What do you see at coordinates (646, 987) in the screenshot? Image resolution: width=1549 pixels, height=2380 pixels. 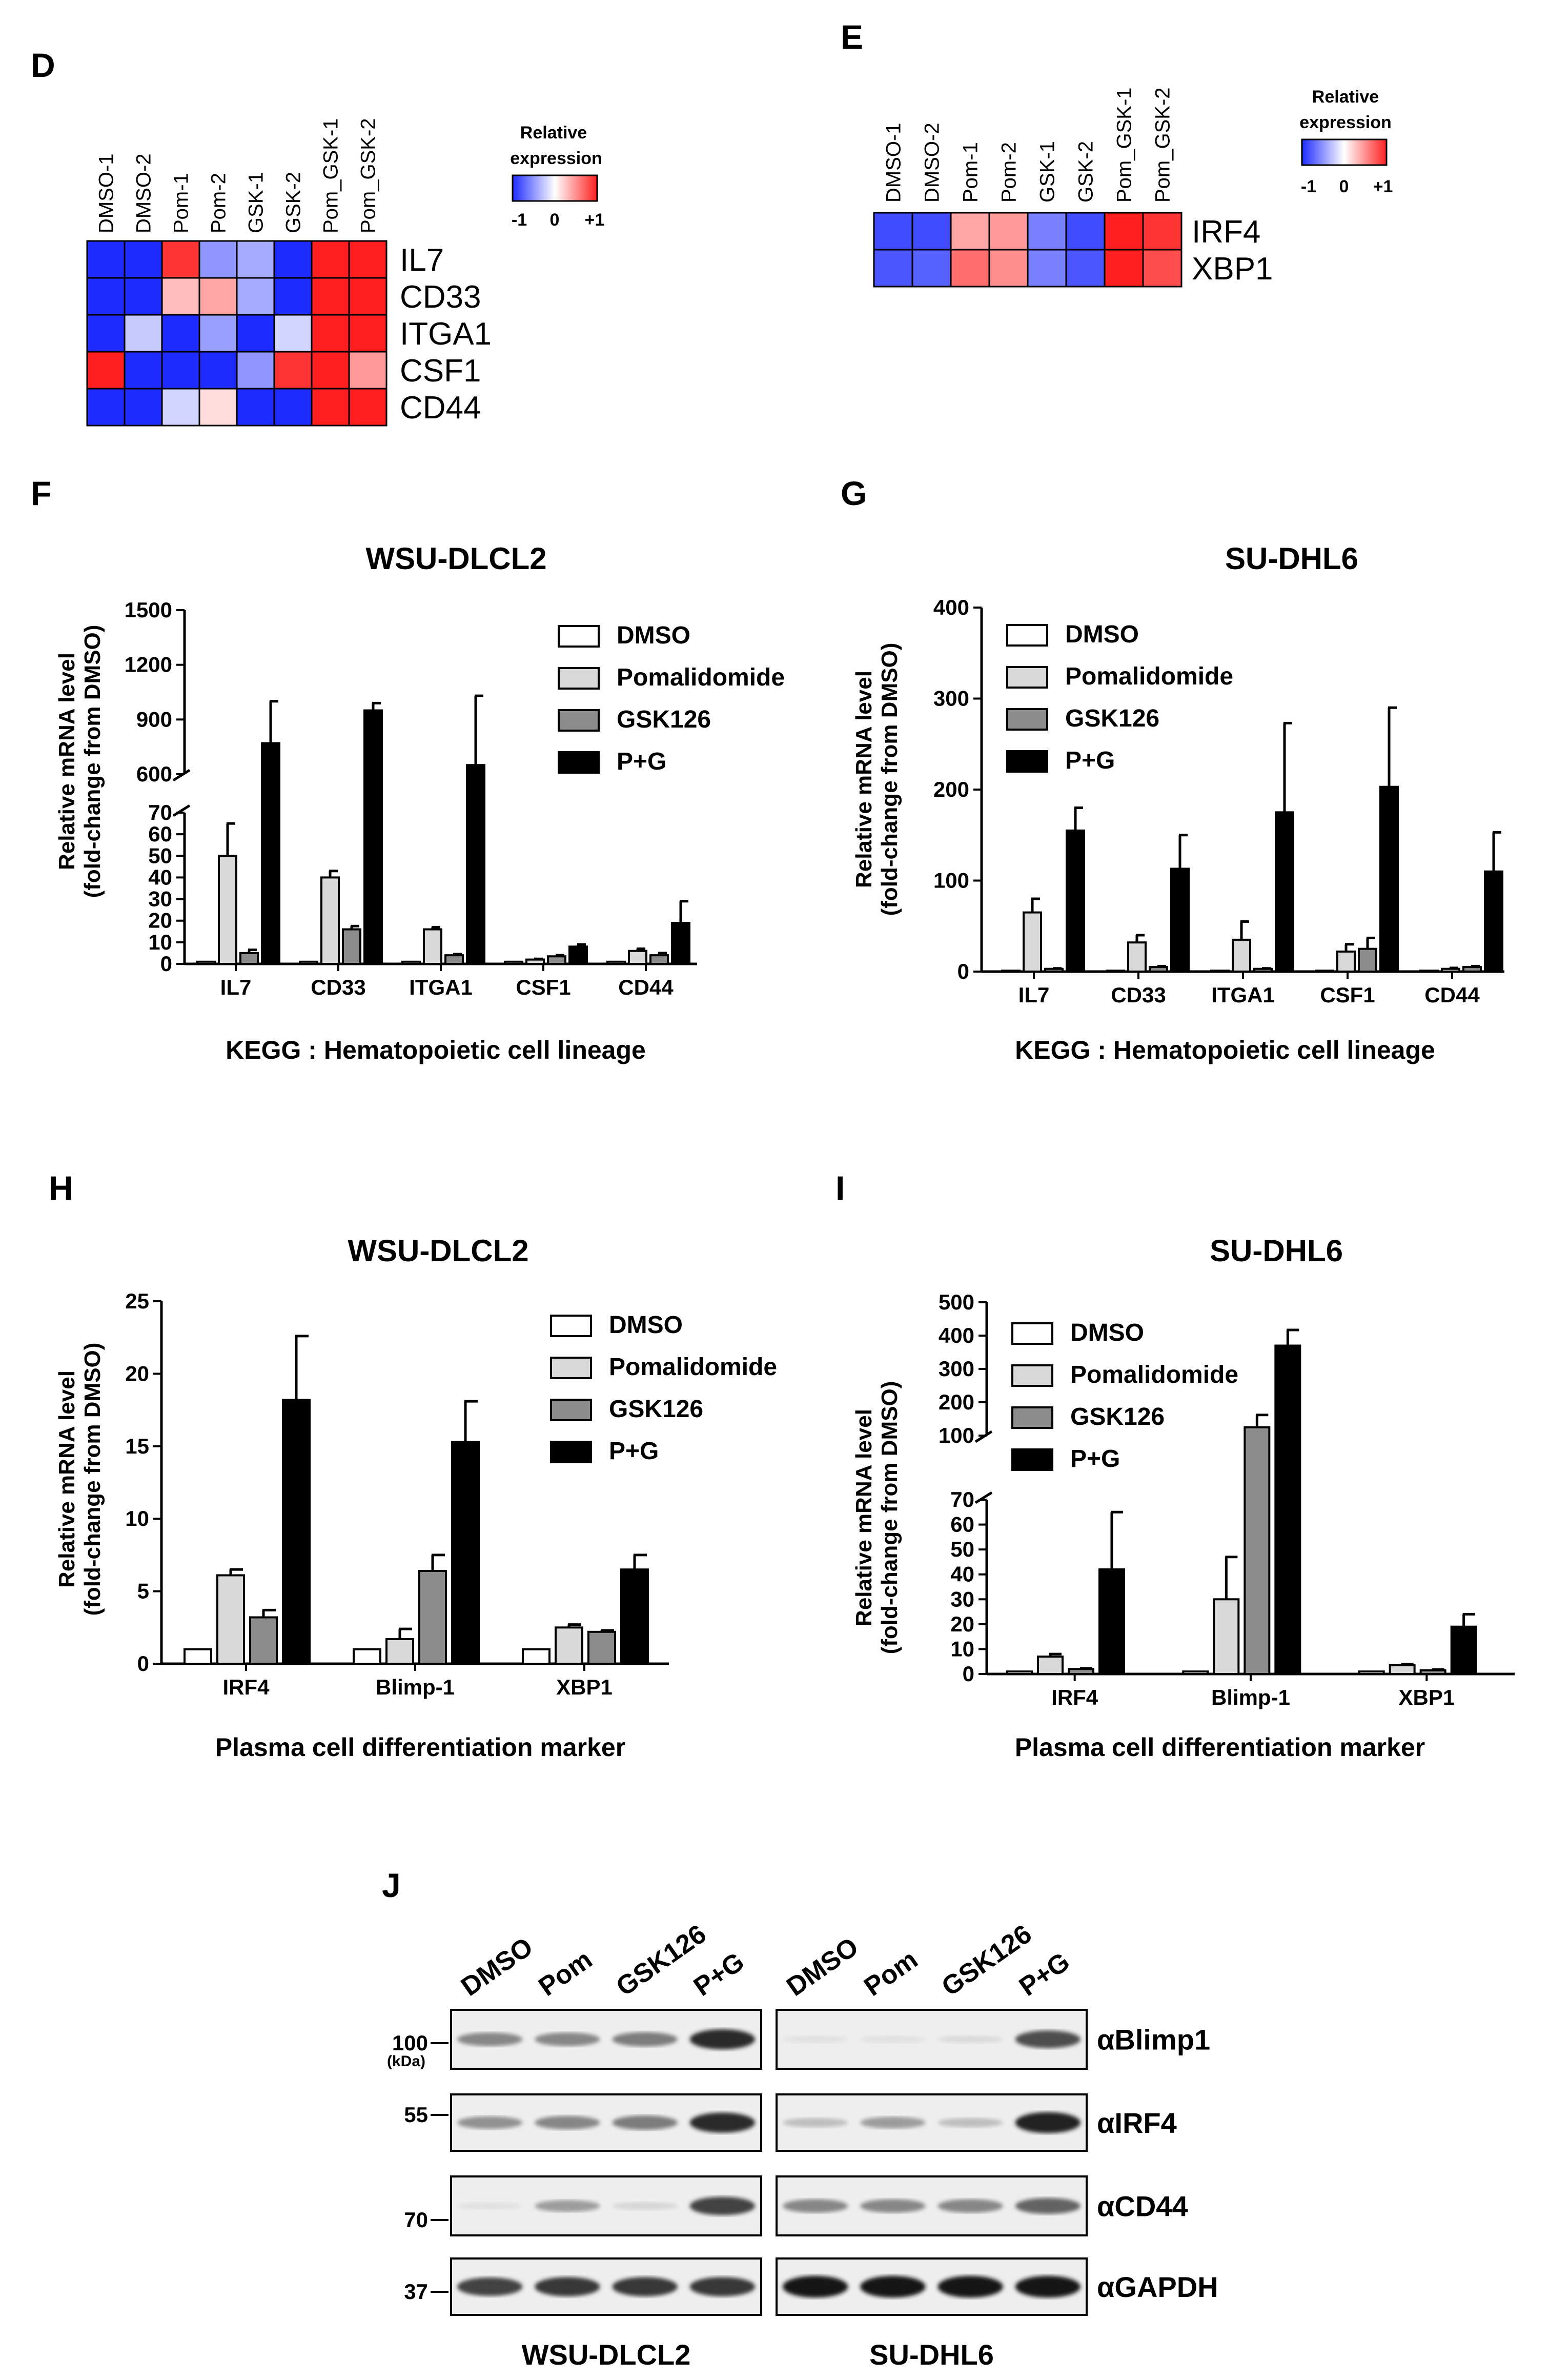 I see `x-tick-label: CD44` at bounding box center [646, 987].